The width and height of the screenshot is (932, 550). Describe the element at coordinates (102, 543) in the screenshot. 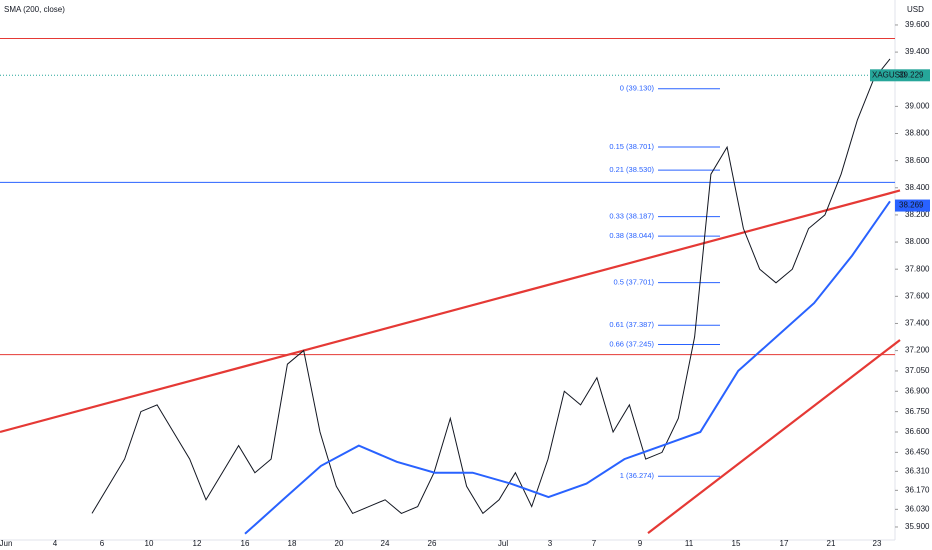

I see `x-tick-label: 6` at that location.